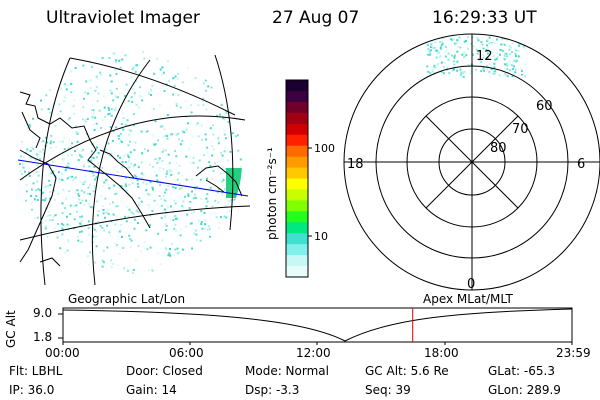 This screenshot has width=600, height=400. What do you see at coordinates (573, 353) in the screenshot?
I see `timeline-xtick-24: 23:59` at bounding box center [573, 353].